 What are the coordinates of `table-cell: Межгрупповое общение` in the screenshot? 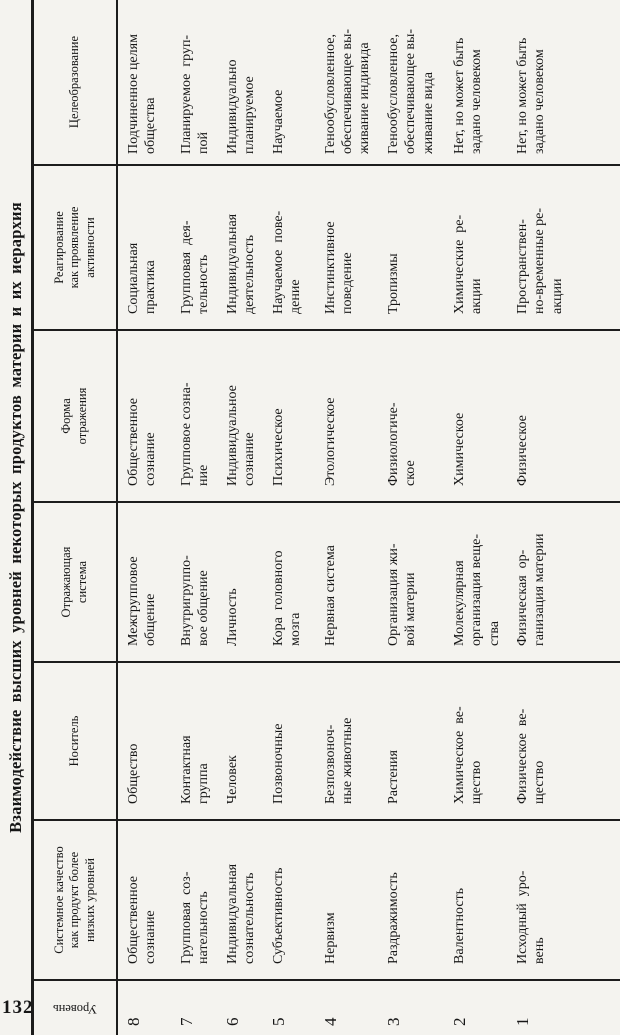 It's located at (144, 582).